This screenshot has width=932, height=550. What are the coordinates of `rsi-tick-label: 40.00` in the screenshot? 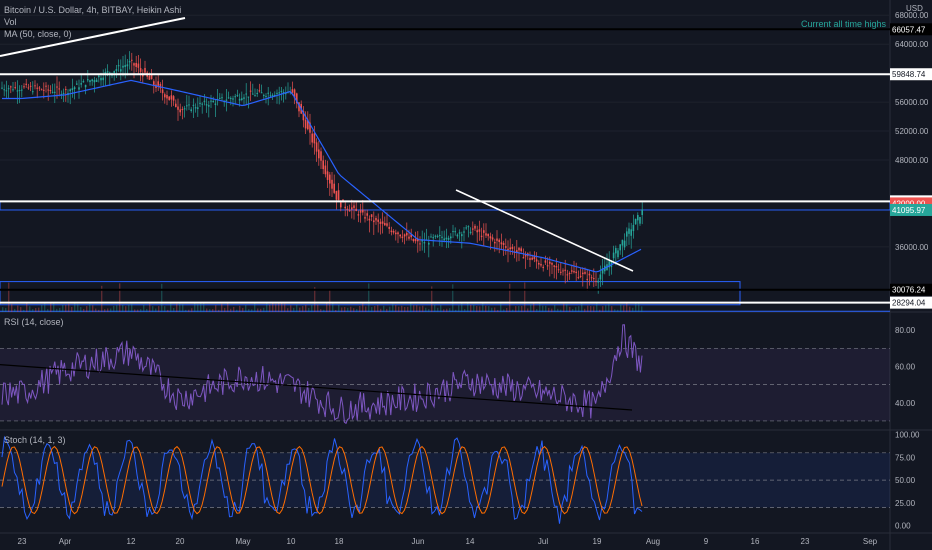 It's located at (905, 403).